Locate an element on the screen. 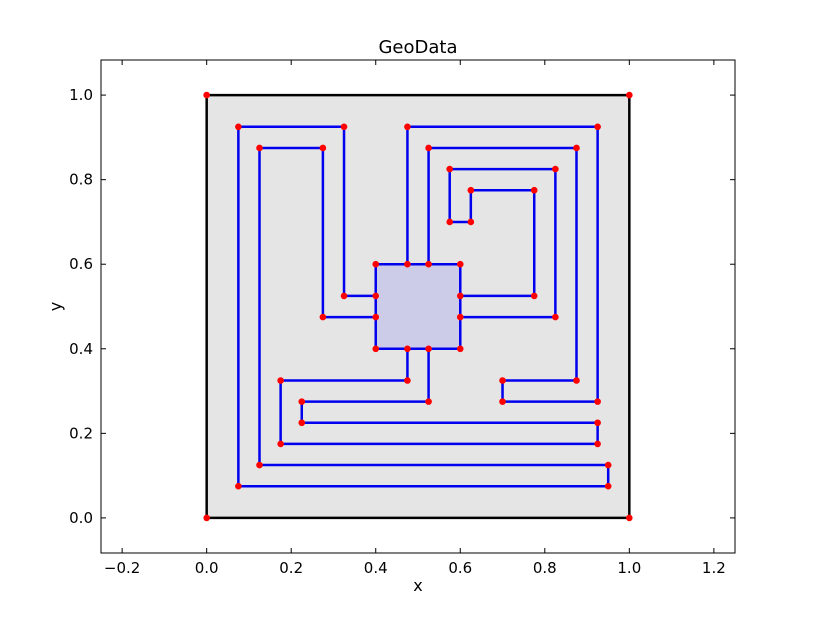 The height and width of the screenshot is (617, 817). chart-title: GeoData is located at coordinates (417, 47).